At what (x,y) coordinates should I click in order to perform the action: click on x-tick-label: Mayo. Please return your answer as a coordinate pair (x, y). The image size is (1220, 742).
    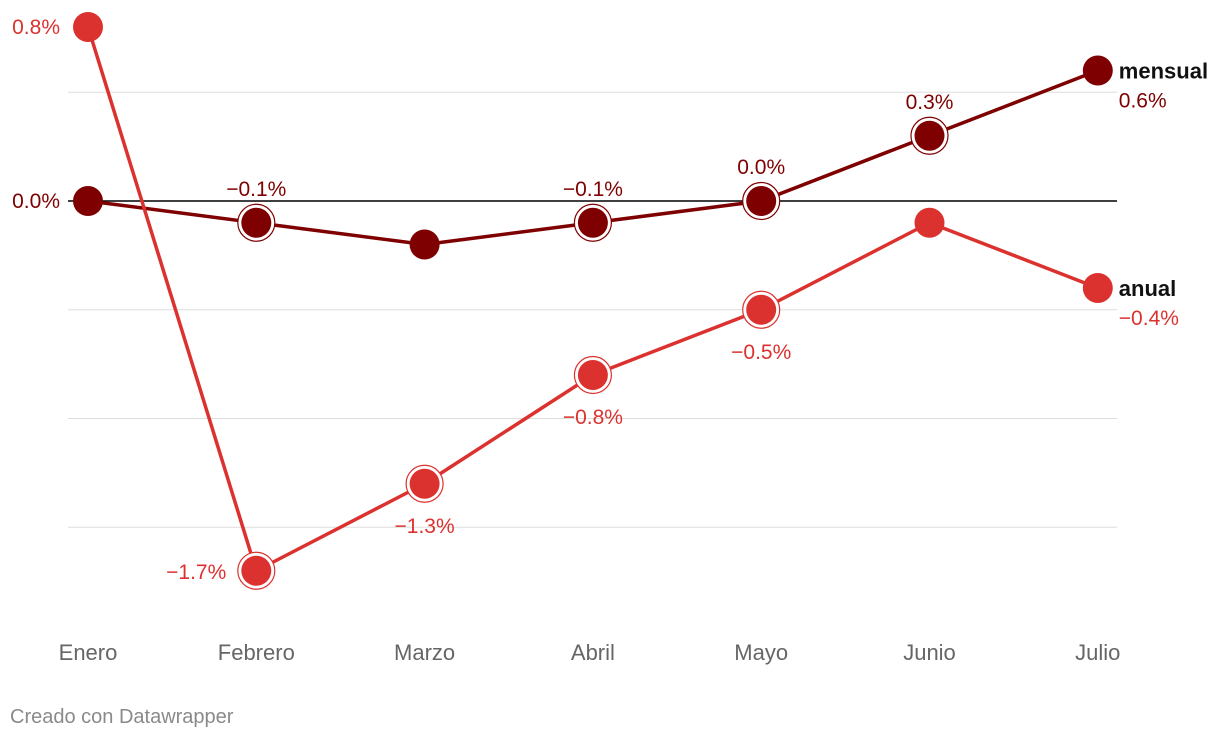
    Looking at the image, I should click on (761, 652).